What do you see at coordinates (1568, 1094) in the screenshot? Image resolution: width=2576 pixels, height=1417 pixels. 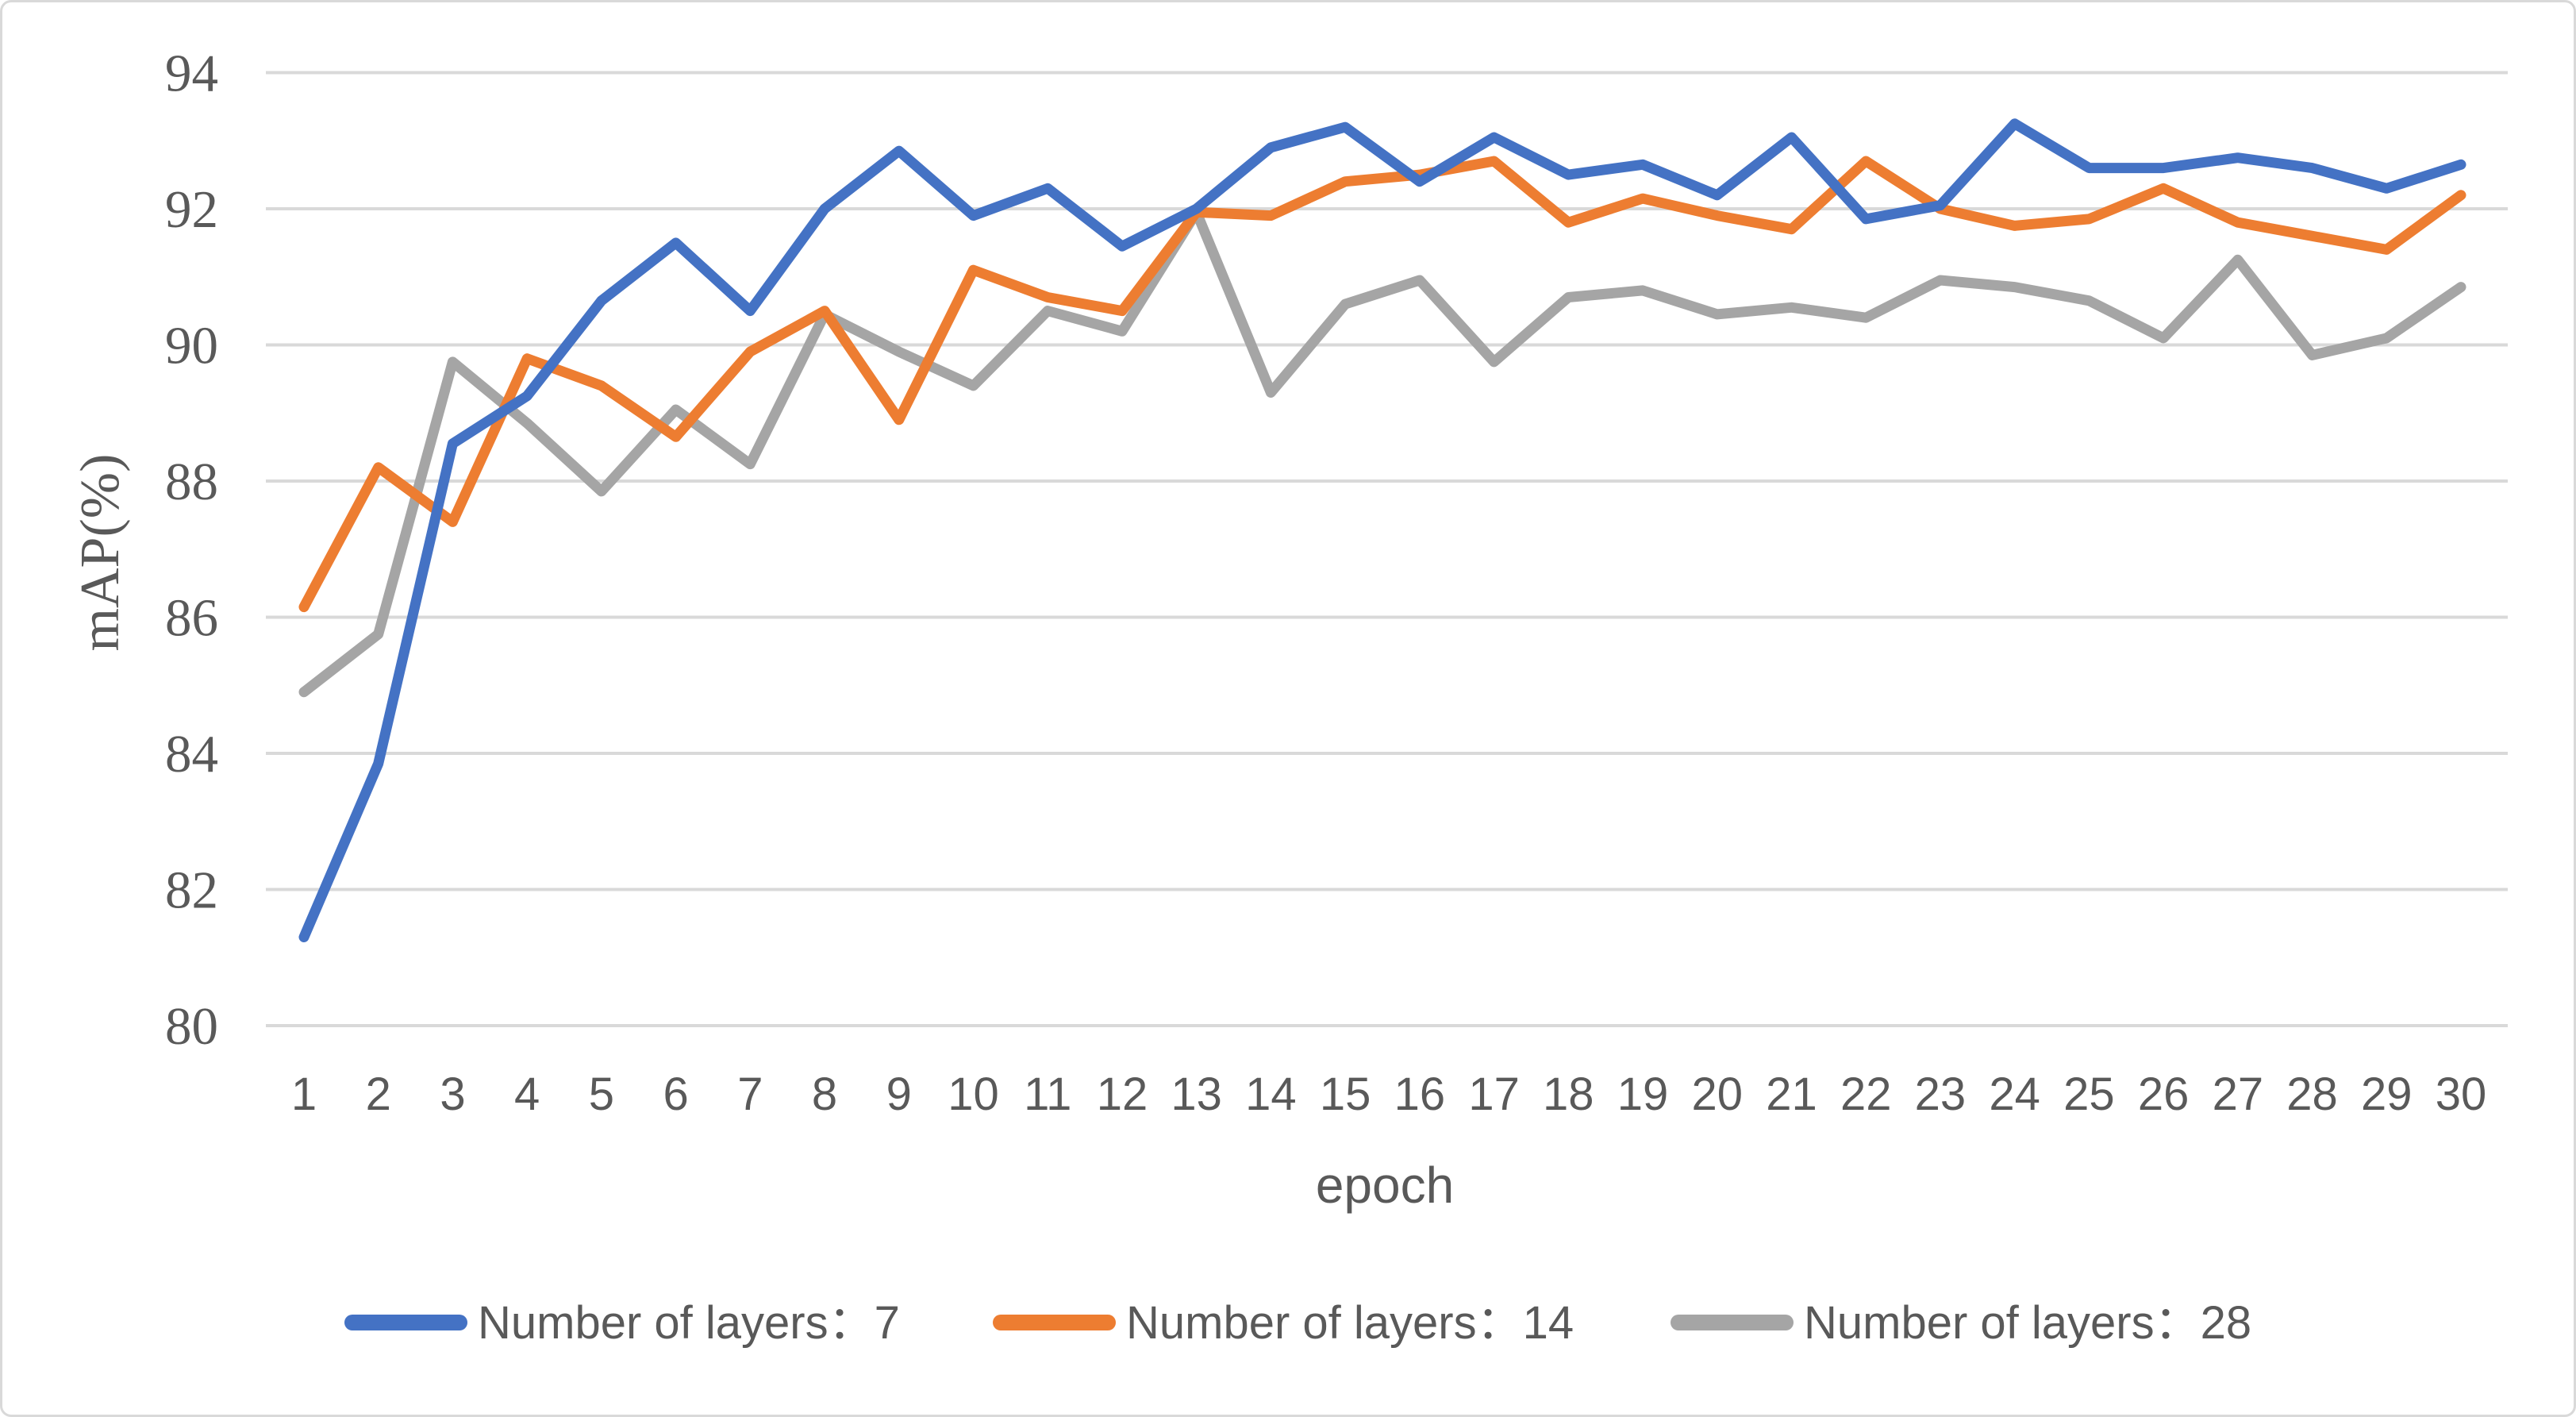 I see `x-tick-label: 18` at bounding box center [1568, 1094].